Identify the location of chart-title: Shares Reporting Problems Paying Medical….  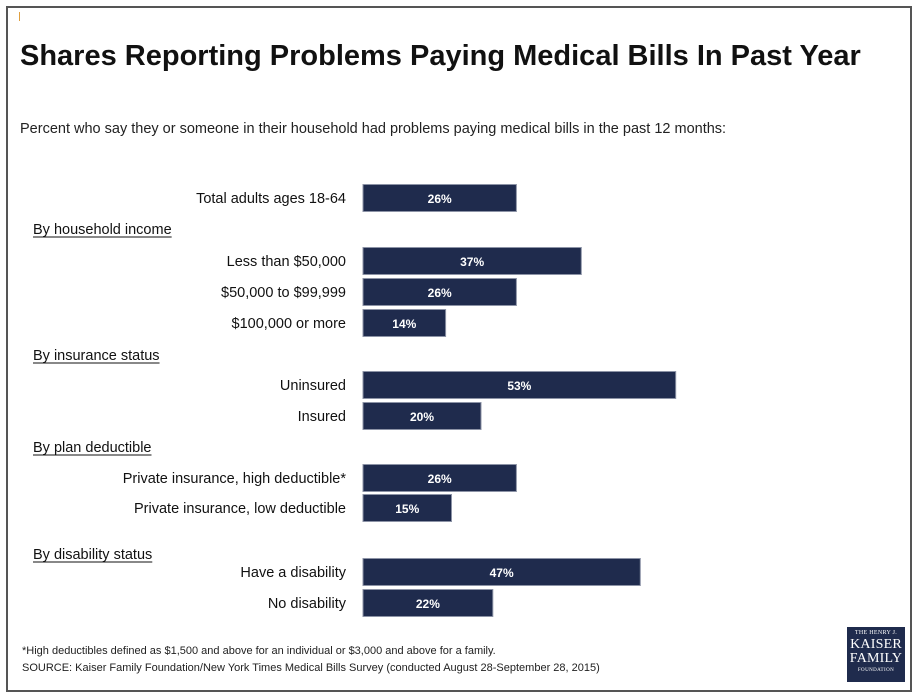
(440, 56).